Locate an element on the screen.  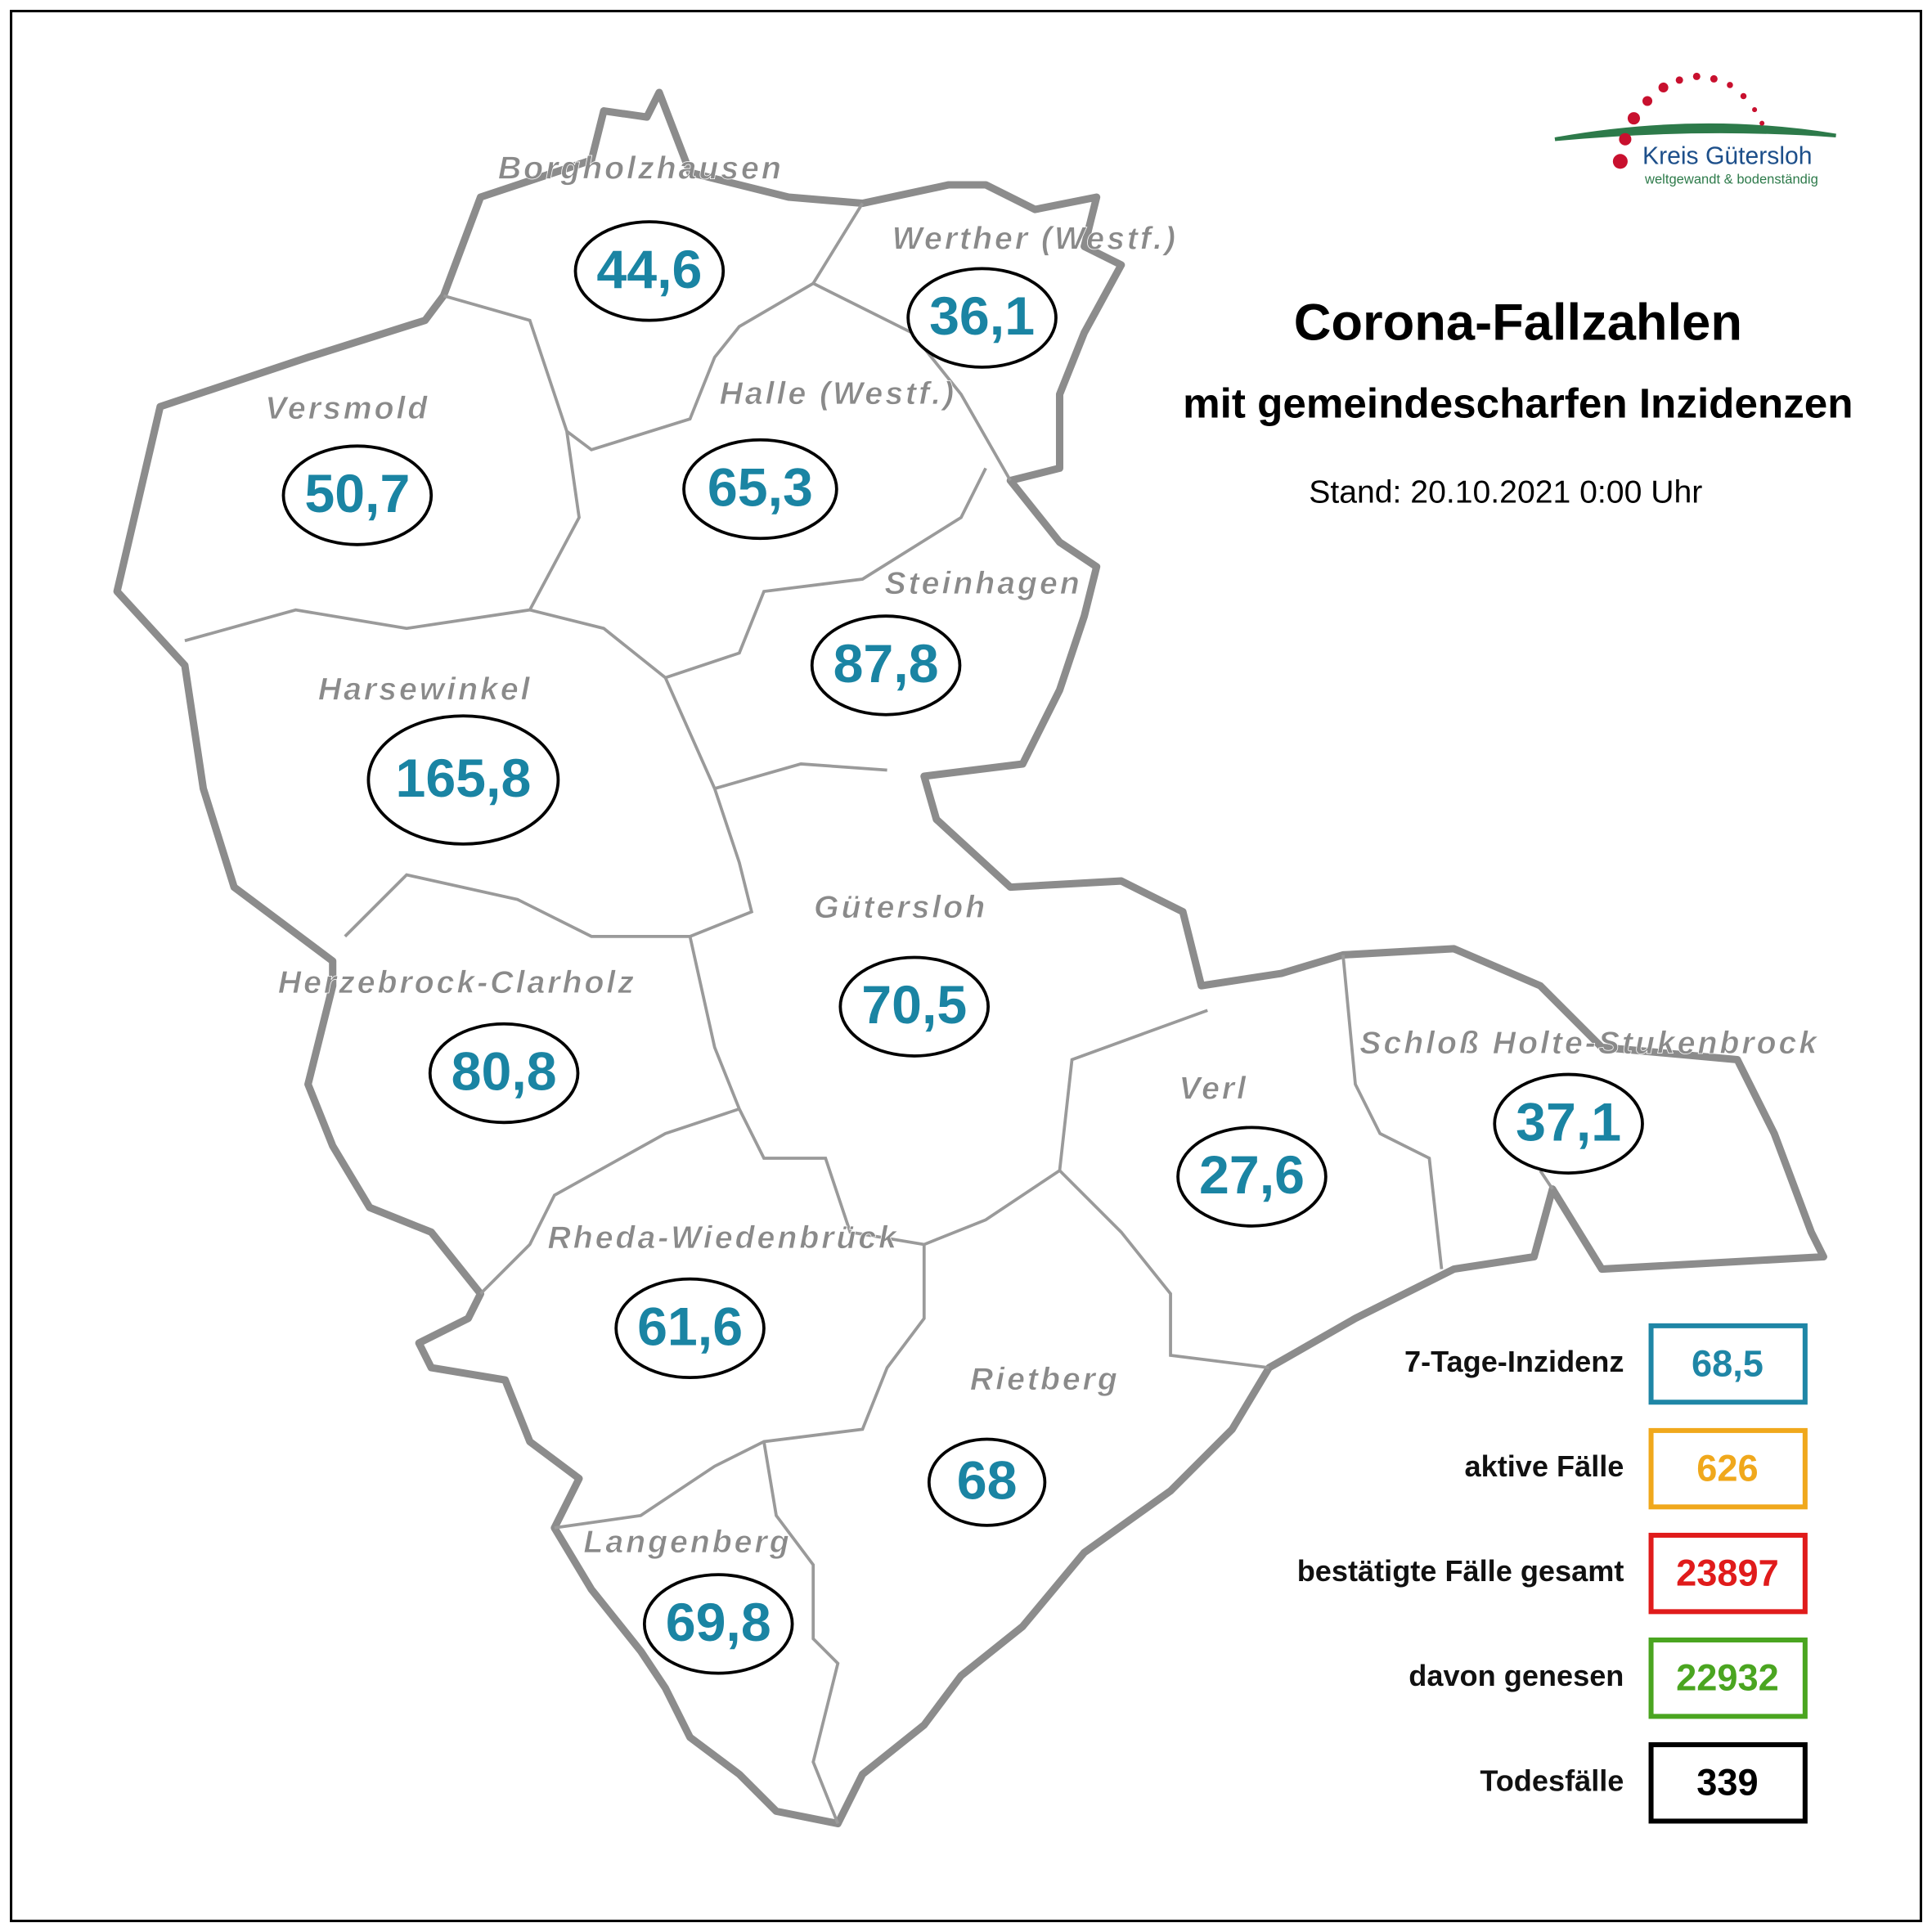
incidence-value: 80,8 is located at coordinates (505, 1072).